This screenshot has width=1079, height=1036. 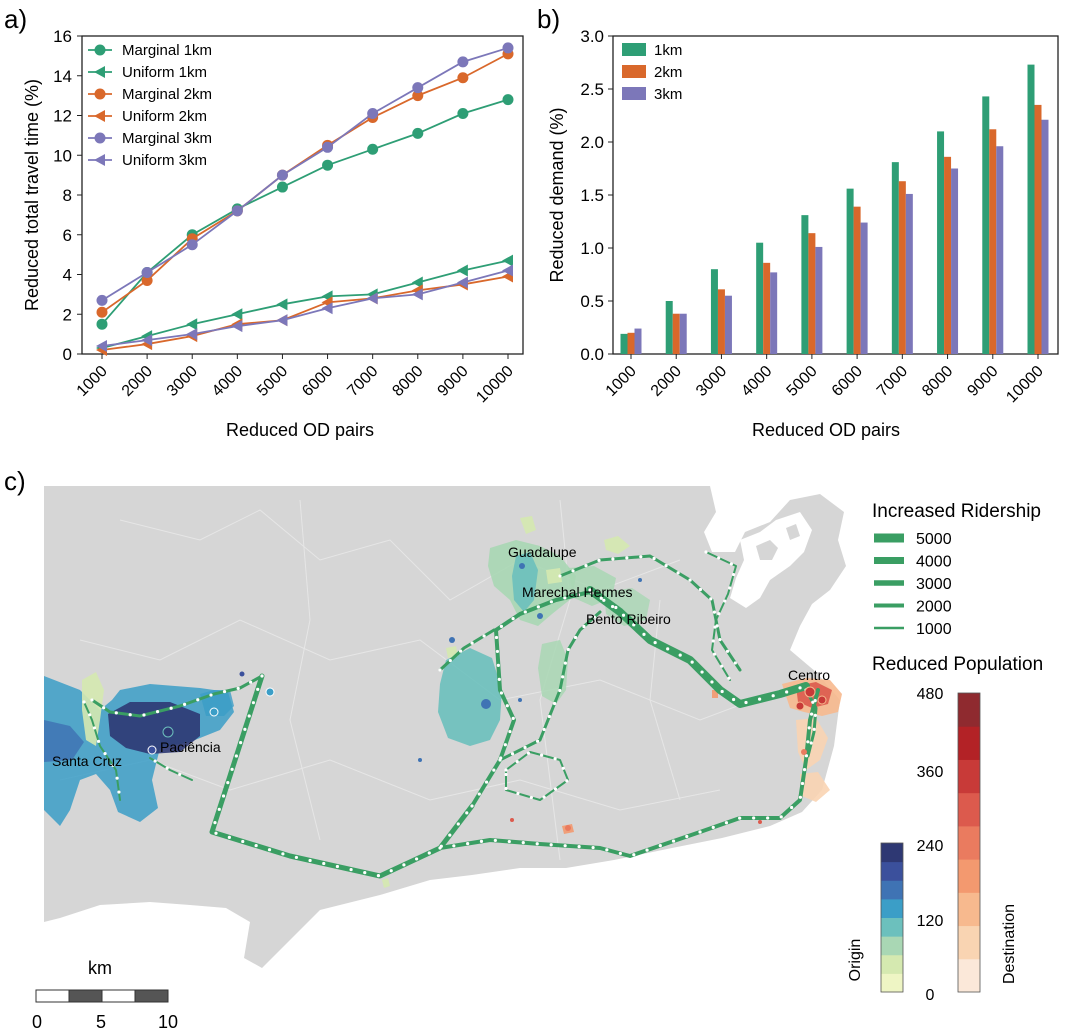 I want to click on place-bento-ribeiro: Bento Ribeiro, so click(x=628, y=619).